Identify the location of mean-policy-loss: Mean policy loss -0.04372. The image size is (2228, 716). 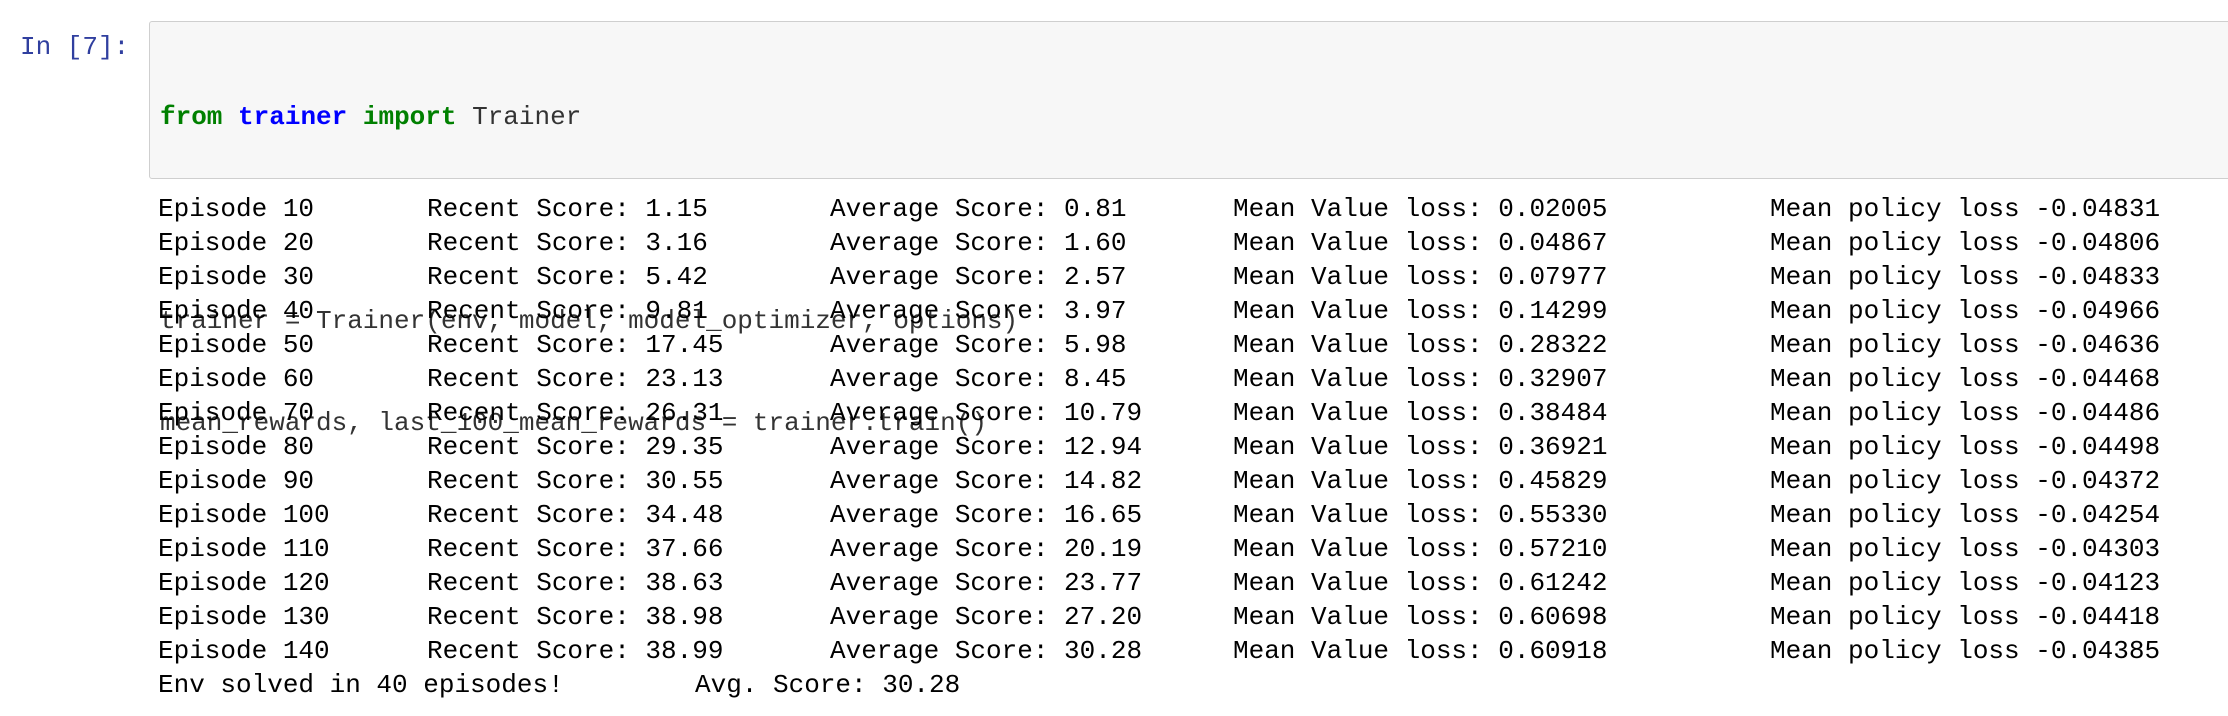
(1965, 481).